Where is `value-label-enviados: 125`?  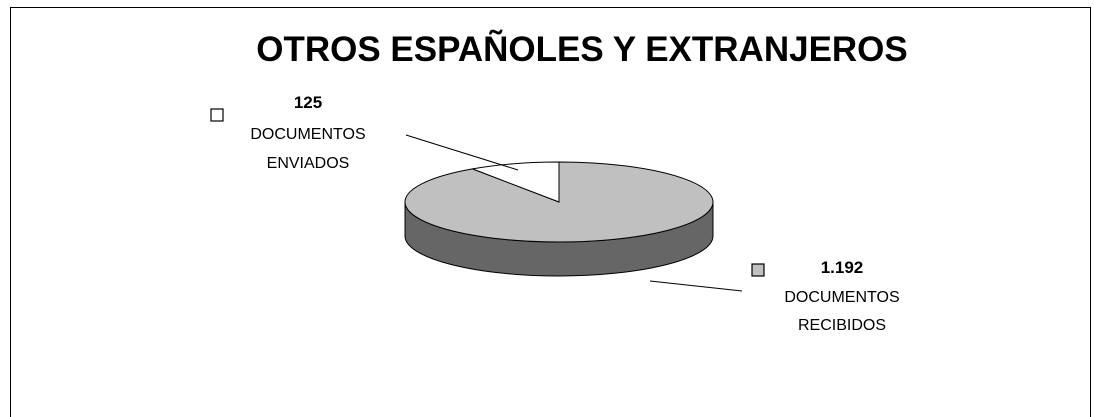 value-label-enviados: 125 is located at coordinates (308, 102).